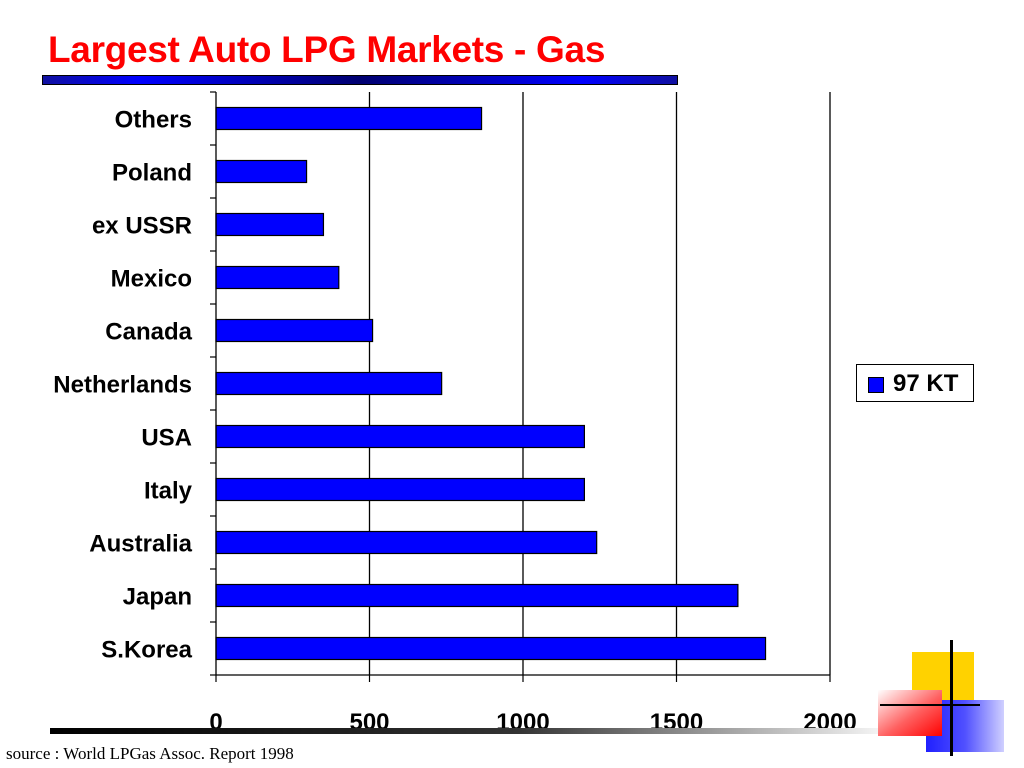 The height and width of the screenshot is (768, 1024). I want to click on bar-australia, so click(406, 542).